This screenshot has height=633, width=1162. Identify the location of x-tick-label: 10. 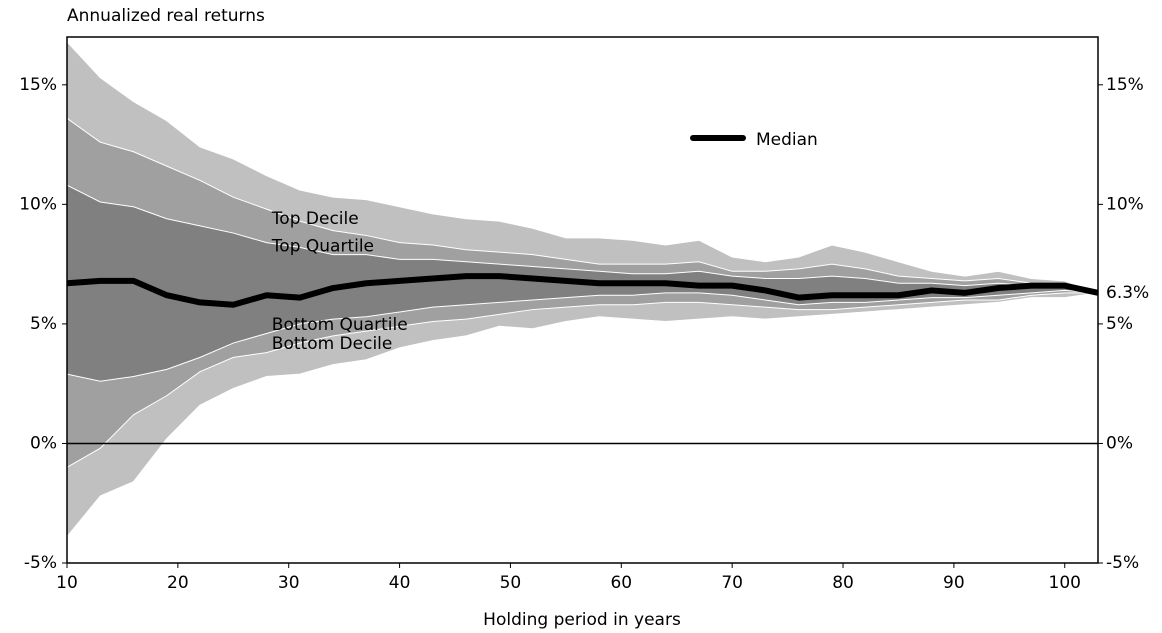
(67, 583).